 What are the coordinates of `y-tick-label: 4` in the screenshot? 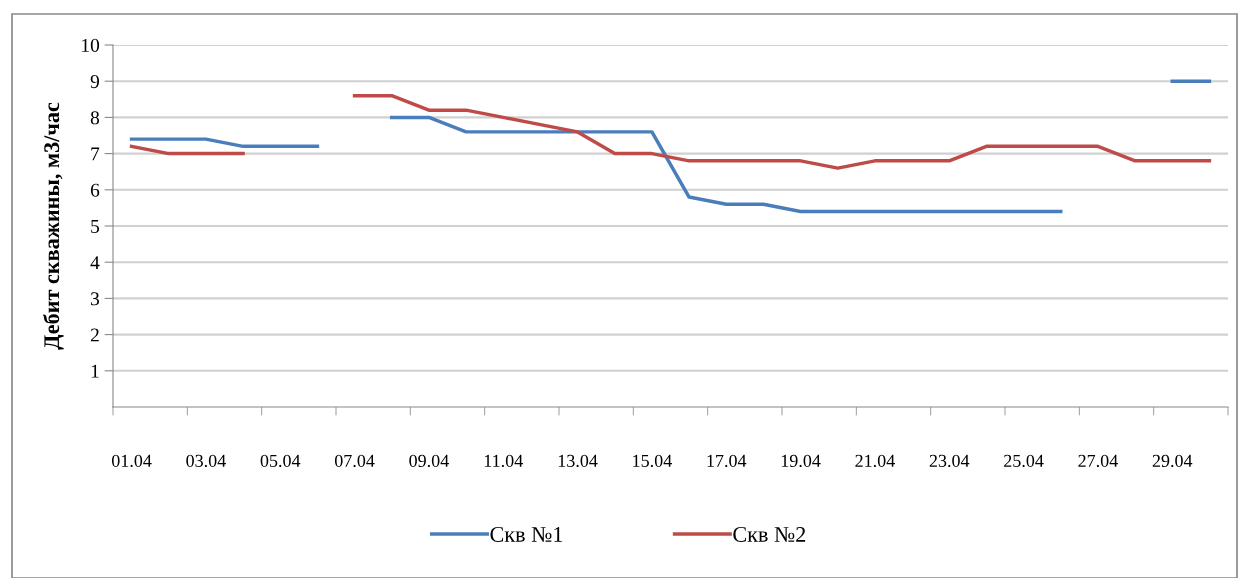 It's located at (95, 262).